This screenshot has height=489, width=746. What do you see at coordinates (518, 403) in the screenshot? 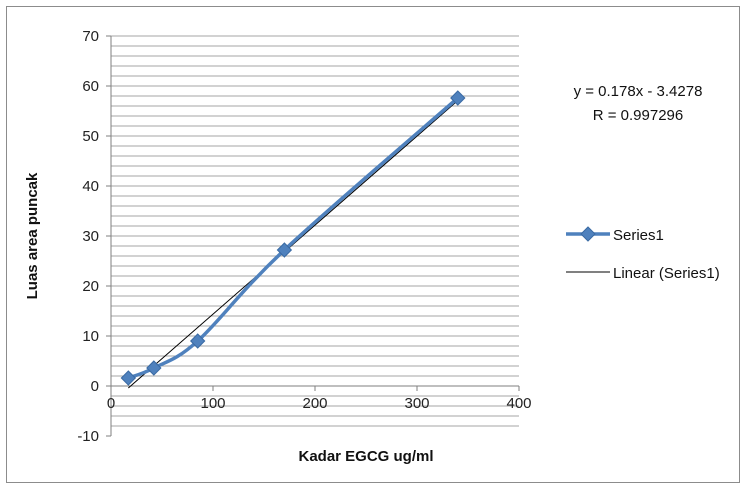
I see `x-tick-label: 400` at bounding box center [518, 403].